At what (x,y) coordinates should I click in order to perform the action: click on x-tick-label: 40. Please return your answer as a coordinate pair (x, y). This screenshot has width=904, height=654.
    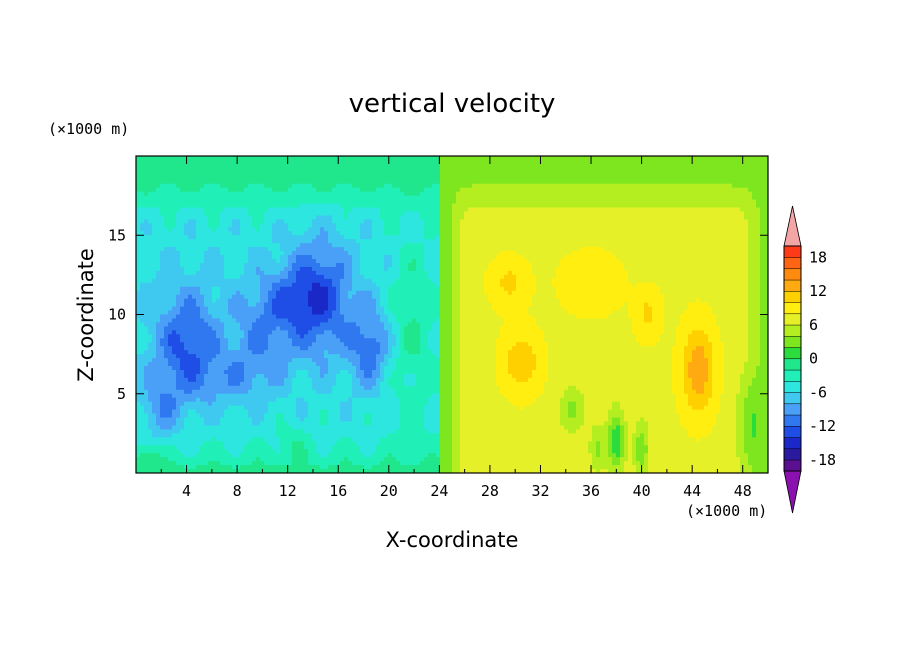
    Looking at the image, I should click on (642, 491).